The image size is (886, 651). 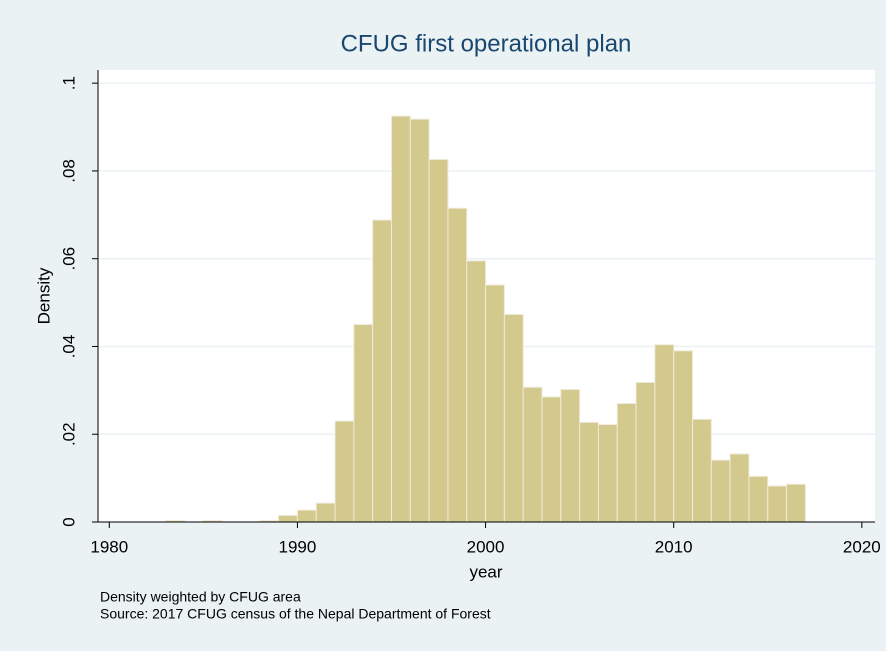 I want to click on y-tick-label: .02, so click(x=68, y=434).